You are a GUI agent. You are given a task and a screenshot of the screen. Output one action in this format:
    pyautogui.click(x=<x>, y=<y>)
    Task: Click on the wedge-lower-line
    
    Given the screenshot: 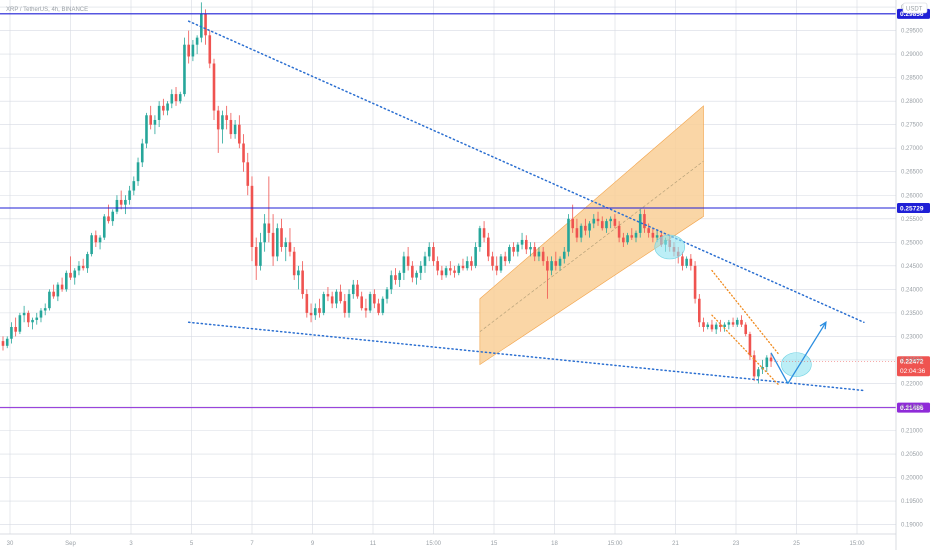 What is the action you would take?
    pyautogui.click(x=746, y=350)
    